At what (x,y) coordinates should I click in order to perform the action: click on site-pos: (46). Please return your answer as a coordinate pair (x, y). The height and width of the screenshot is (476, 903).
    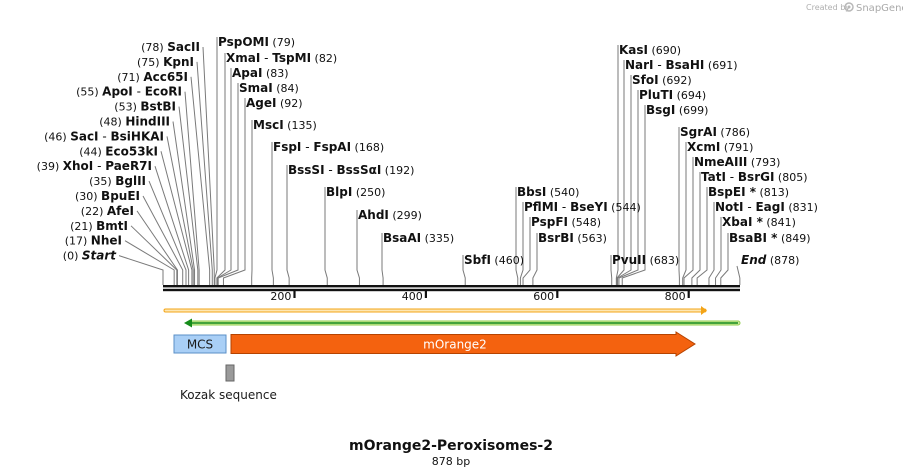
    Looking at the image, I should click on (57, 136).